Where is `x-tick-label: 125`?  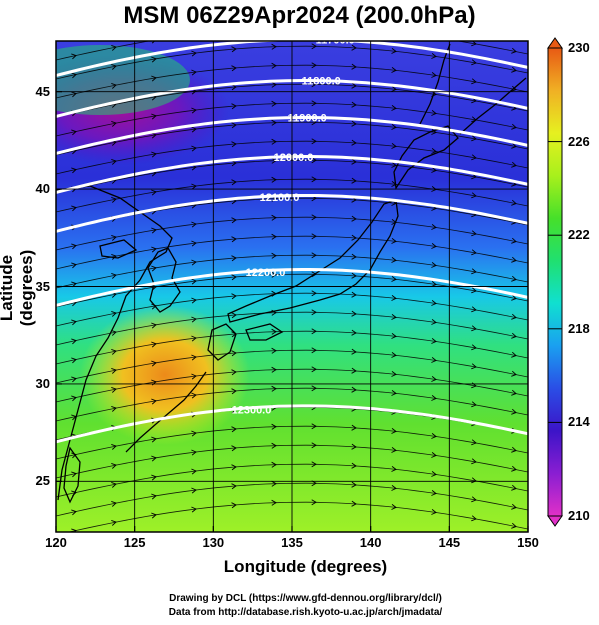
x-tick-label: 125 is located at coordinates (134, 542).